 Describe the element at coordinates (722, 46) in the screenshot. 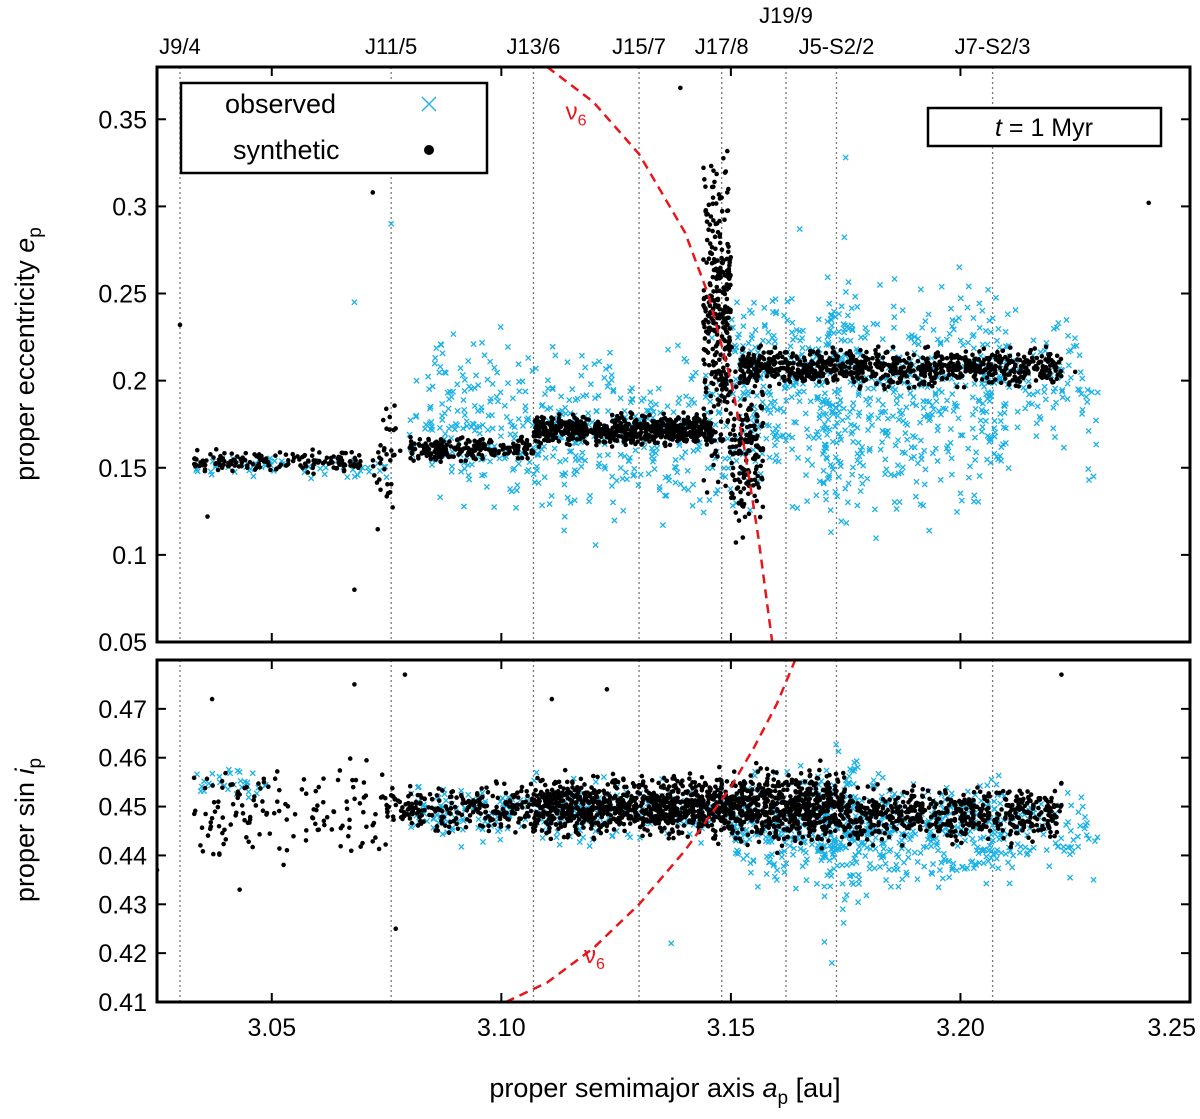

I see `resonance-label-j17-8: J17/8` at that location.